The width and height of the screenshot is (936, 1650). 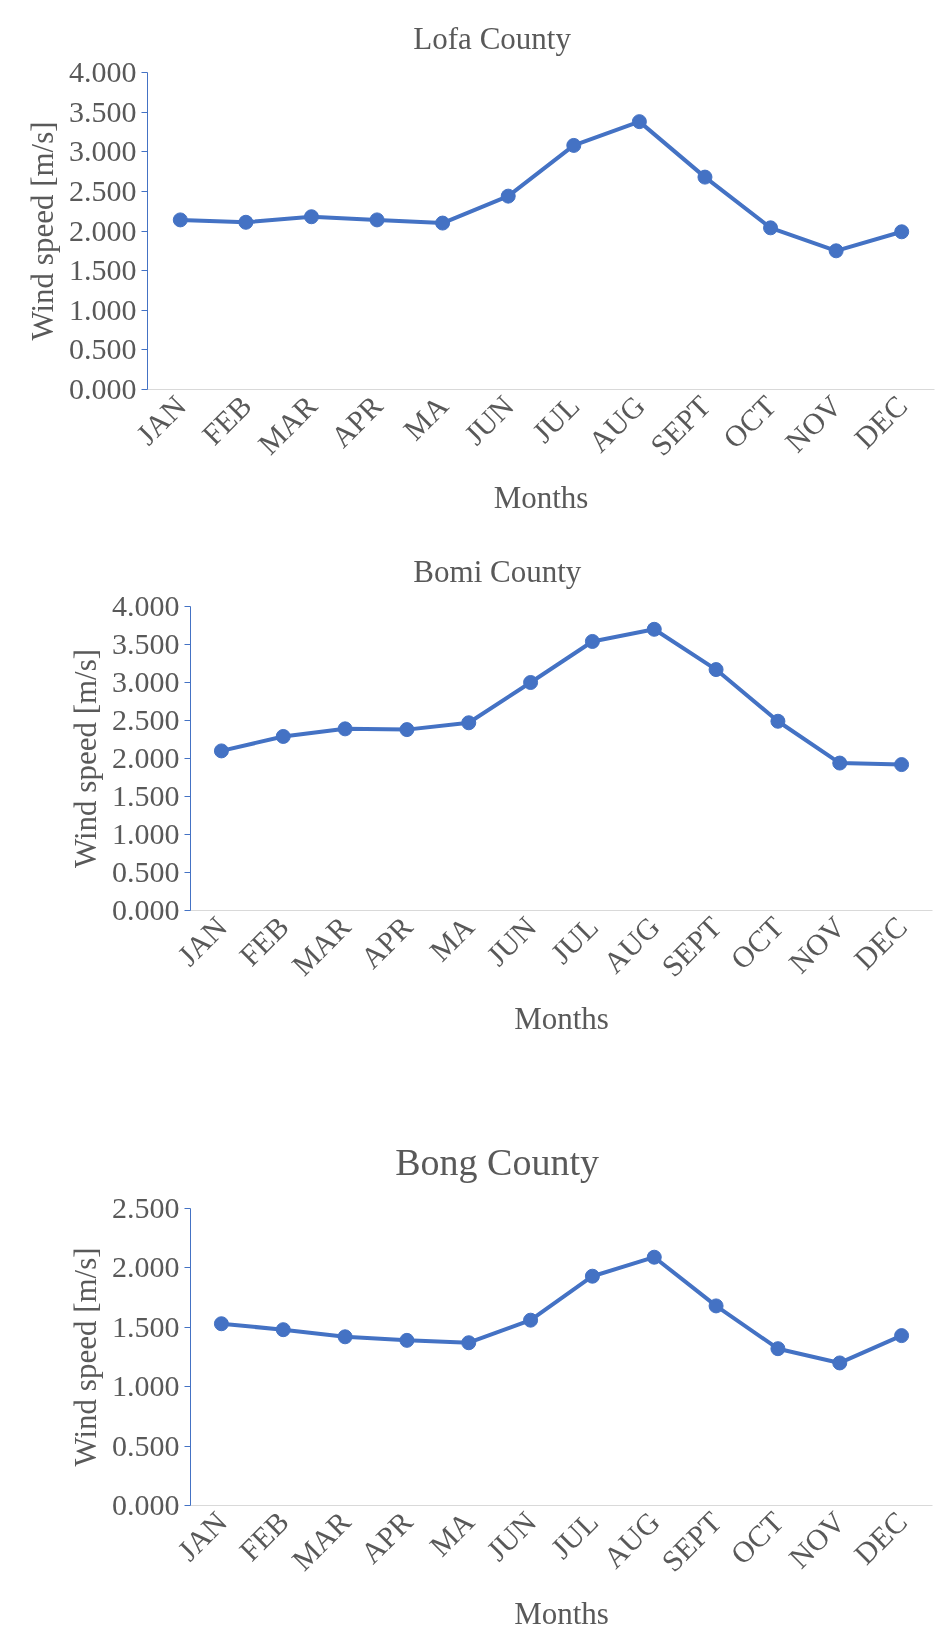 I want to click on chart-title: Bomi County, so click(x=497, y=571).